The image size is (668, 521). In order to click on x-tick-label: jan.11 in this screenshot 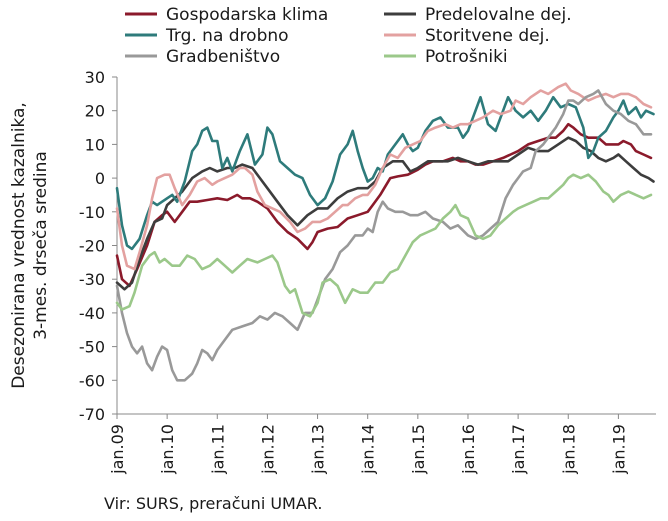, I will do `click(217, 449)`.